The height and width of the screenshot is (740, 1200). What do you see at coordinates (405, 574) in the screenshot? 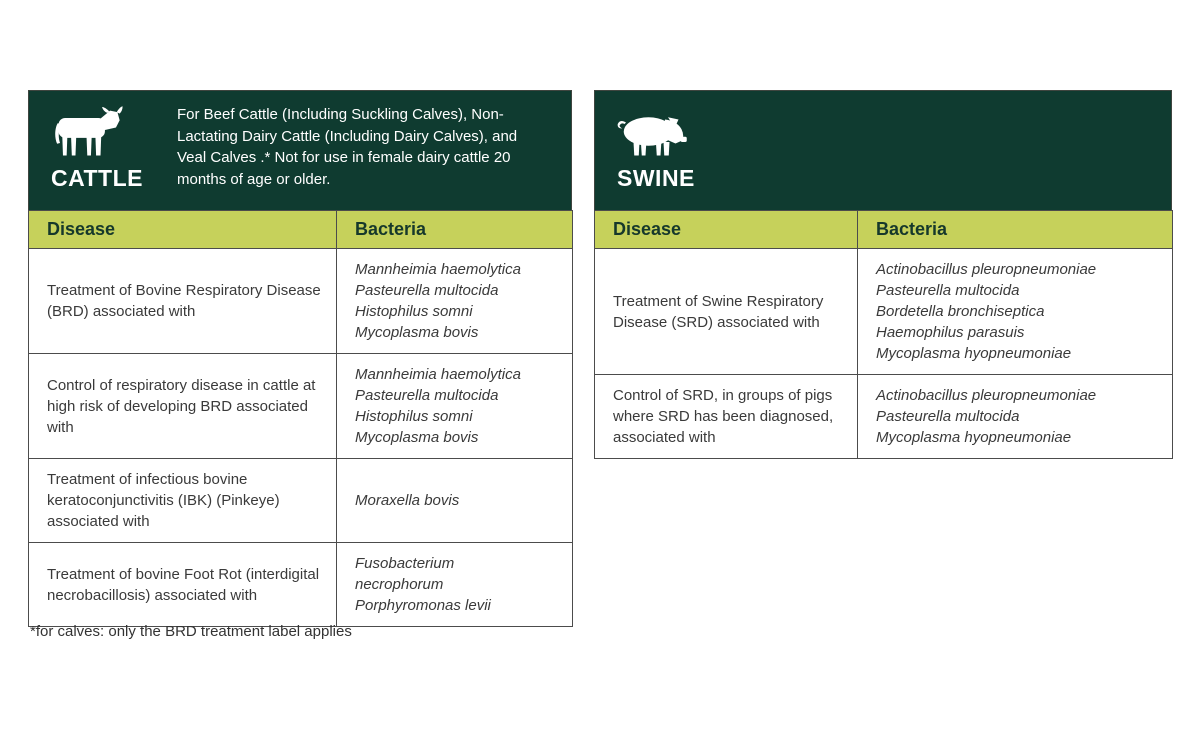
I see `bacteria-line: Fusobacterium necrophorum` at bounding box center [405, 574].